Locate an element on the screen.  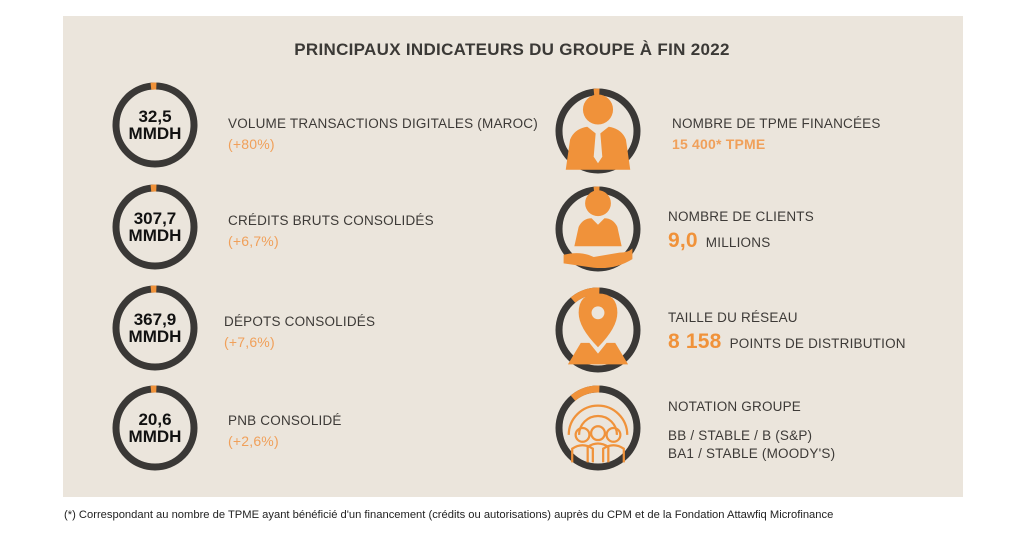
kpi-value: 307,7 is located at coordinates (155, 218).